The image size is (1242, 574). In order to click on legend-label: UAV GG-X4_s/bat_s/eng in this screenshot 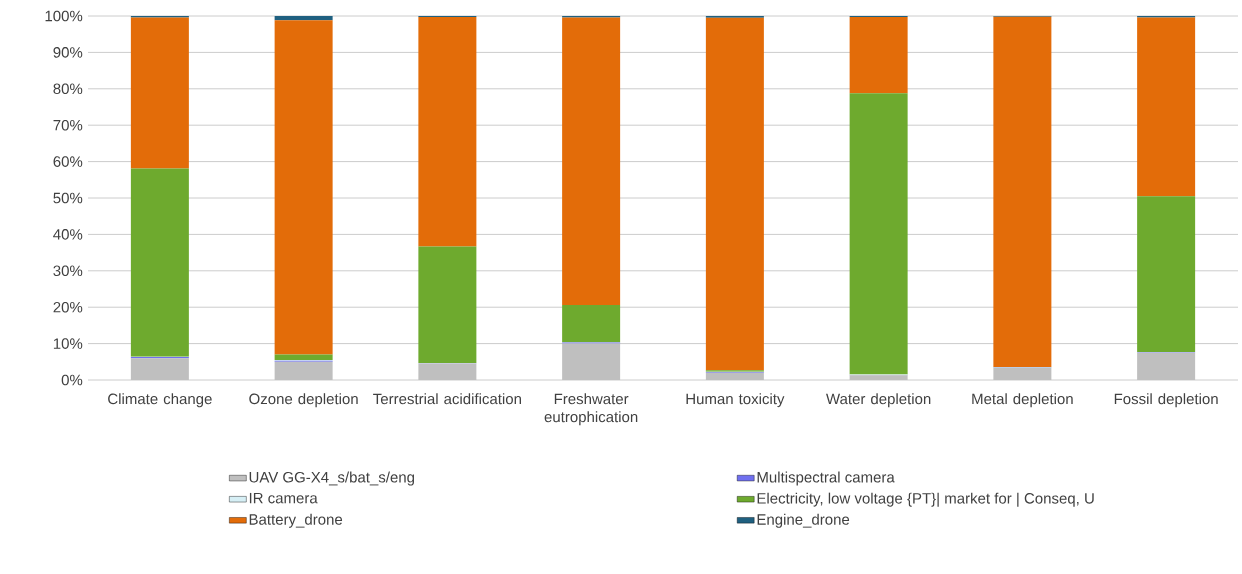, I will do `click(332, 478)`.